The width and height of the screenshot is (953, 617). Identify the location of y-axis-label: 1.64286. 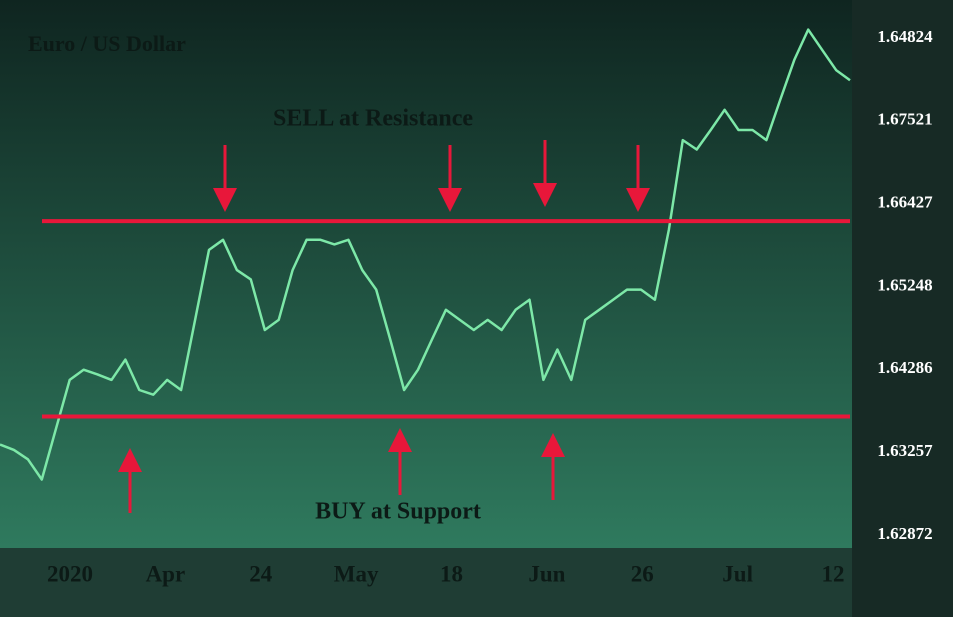
(904, 367).